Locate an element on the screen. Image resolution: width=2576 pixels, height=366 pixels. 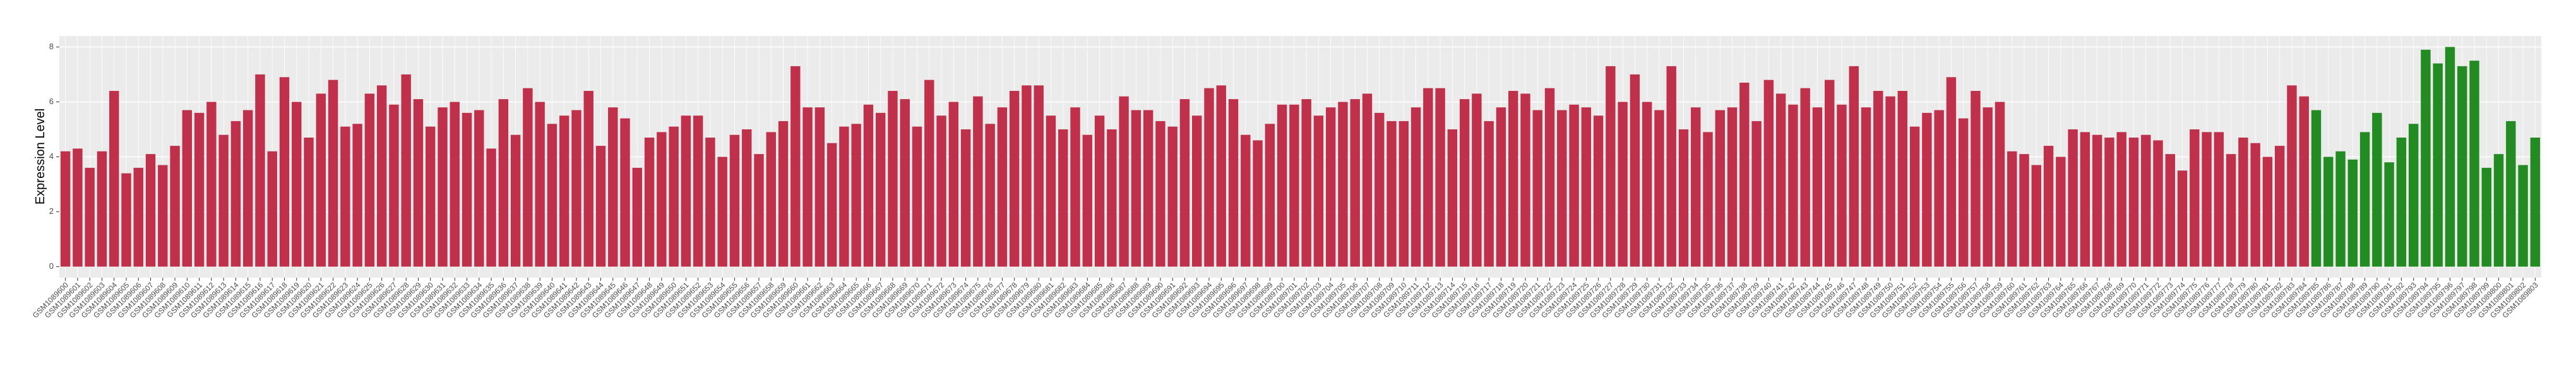
y-tick-label: 0 is located at coordinates (51, 266).